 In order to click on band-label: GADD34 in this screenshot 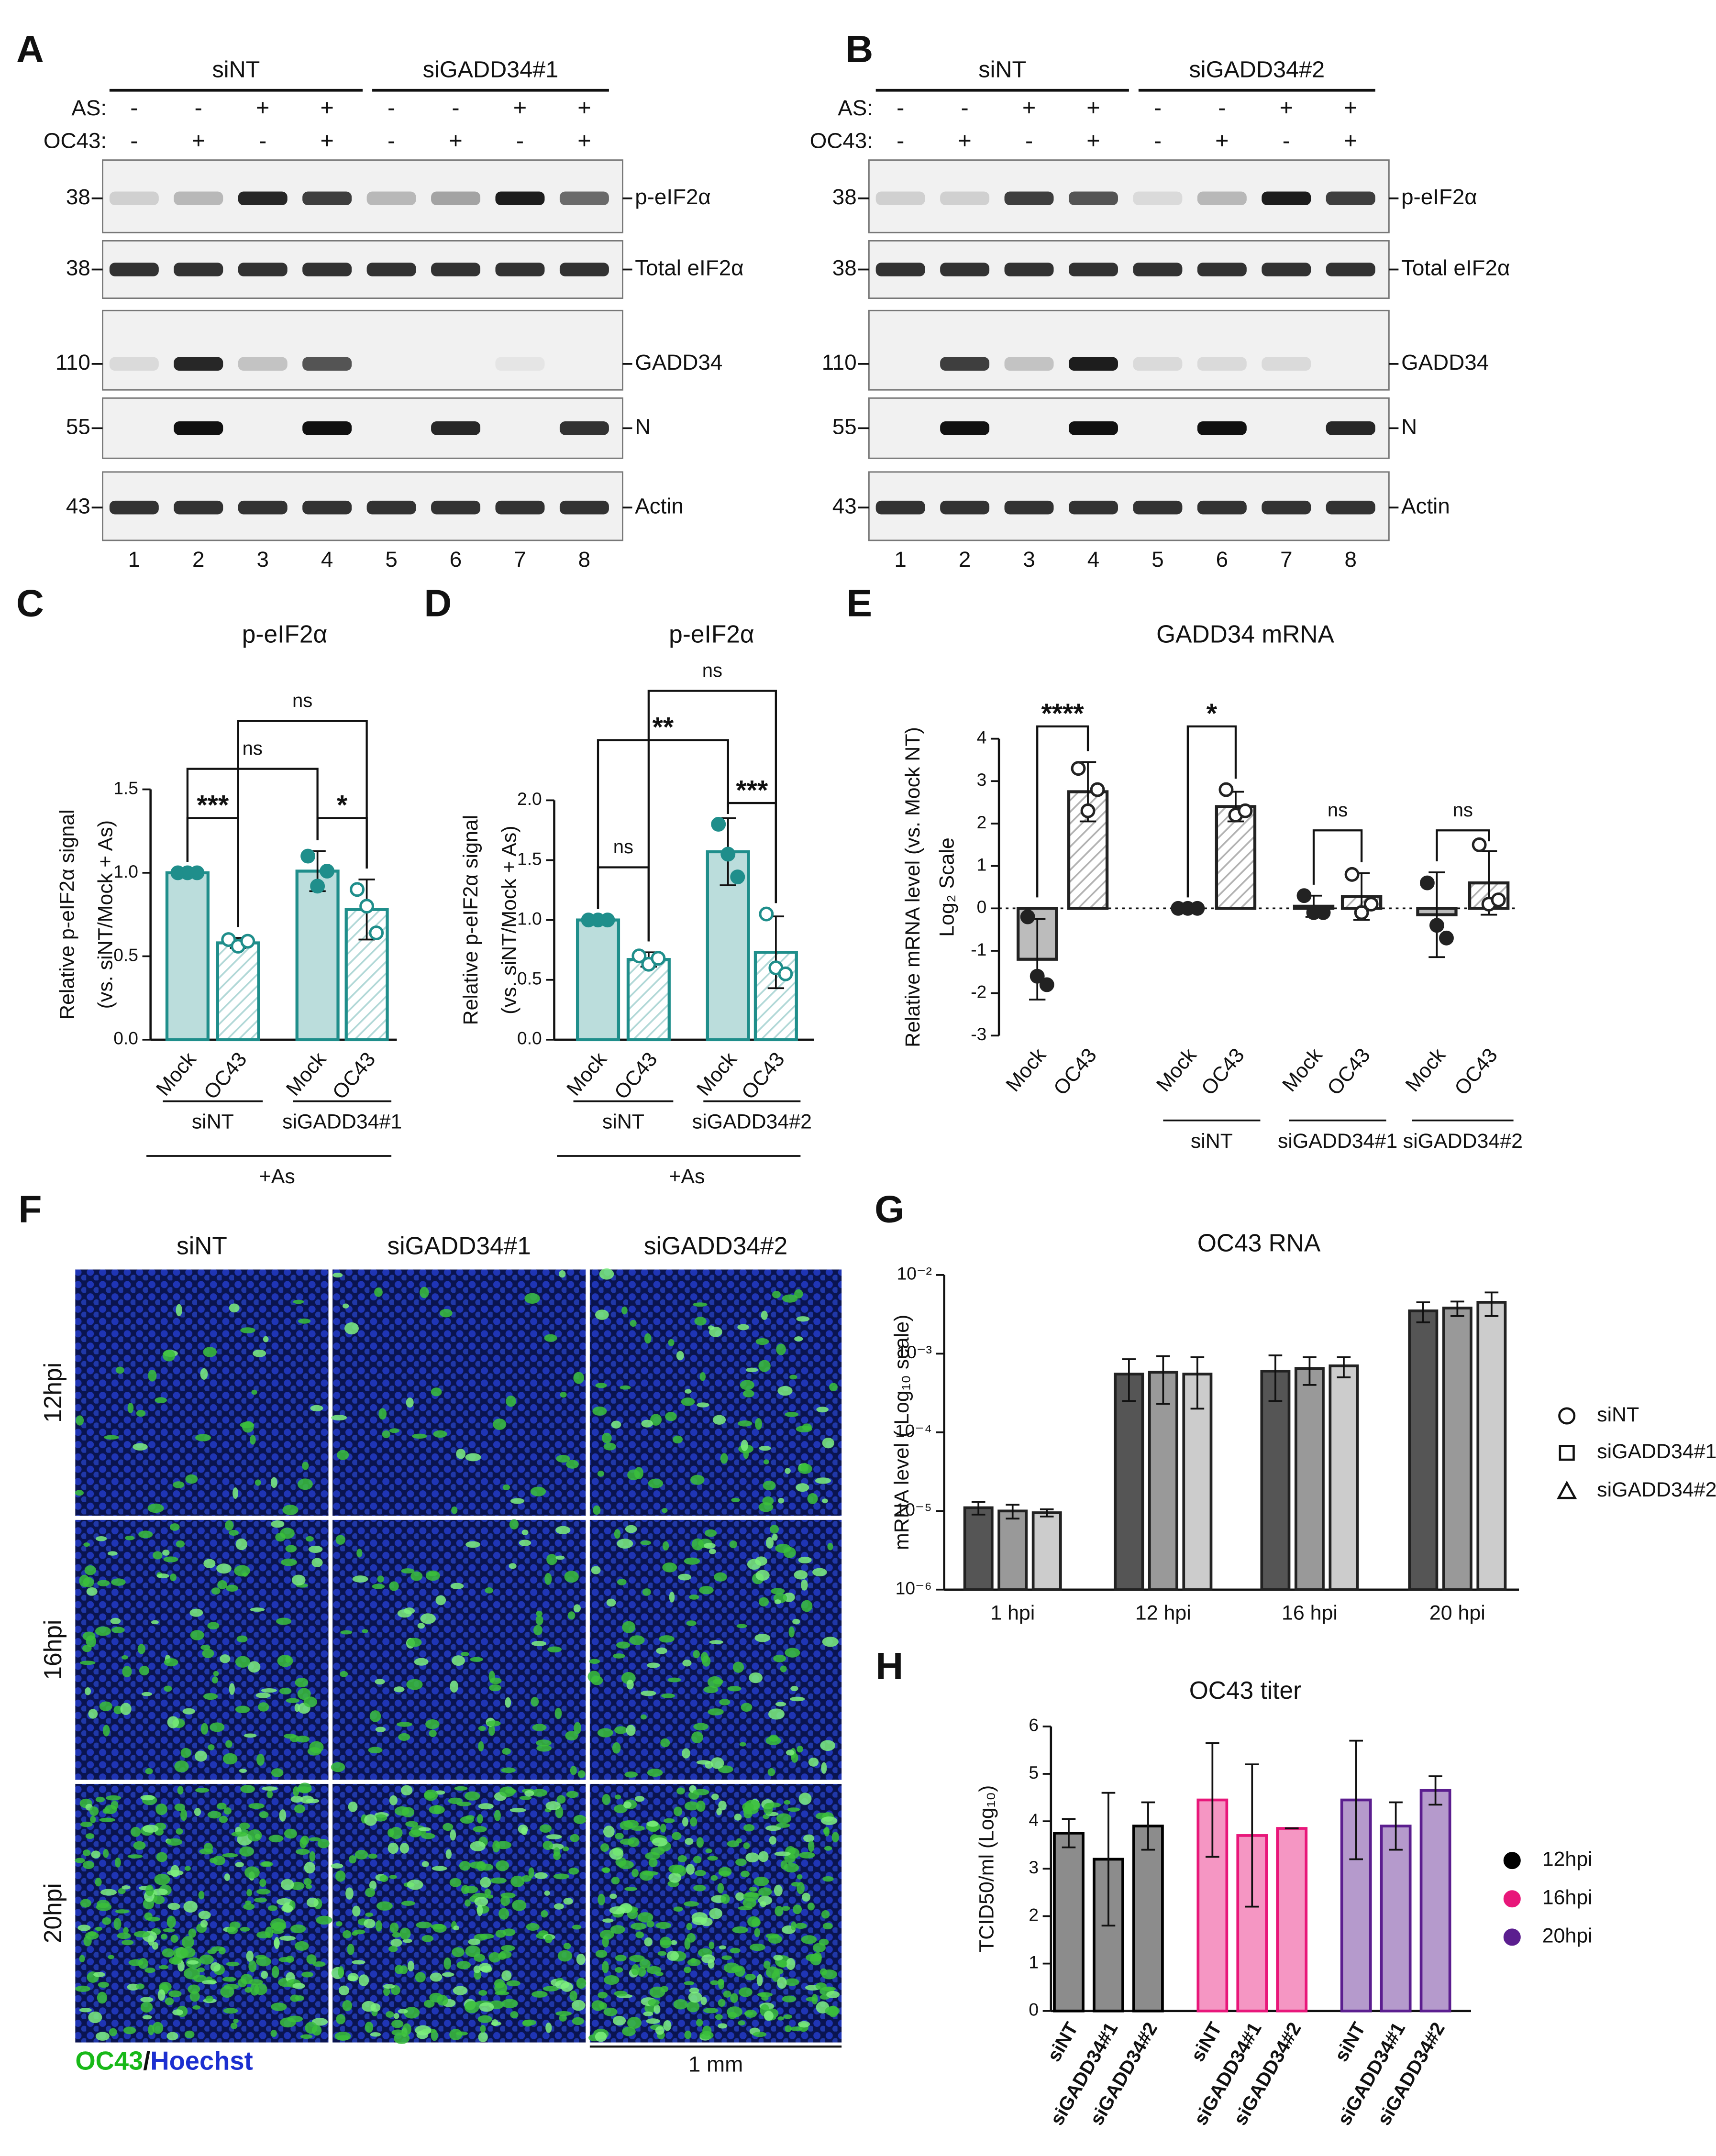, I will do `click(1445, 362)`.